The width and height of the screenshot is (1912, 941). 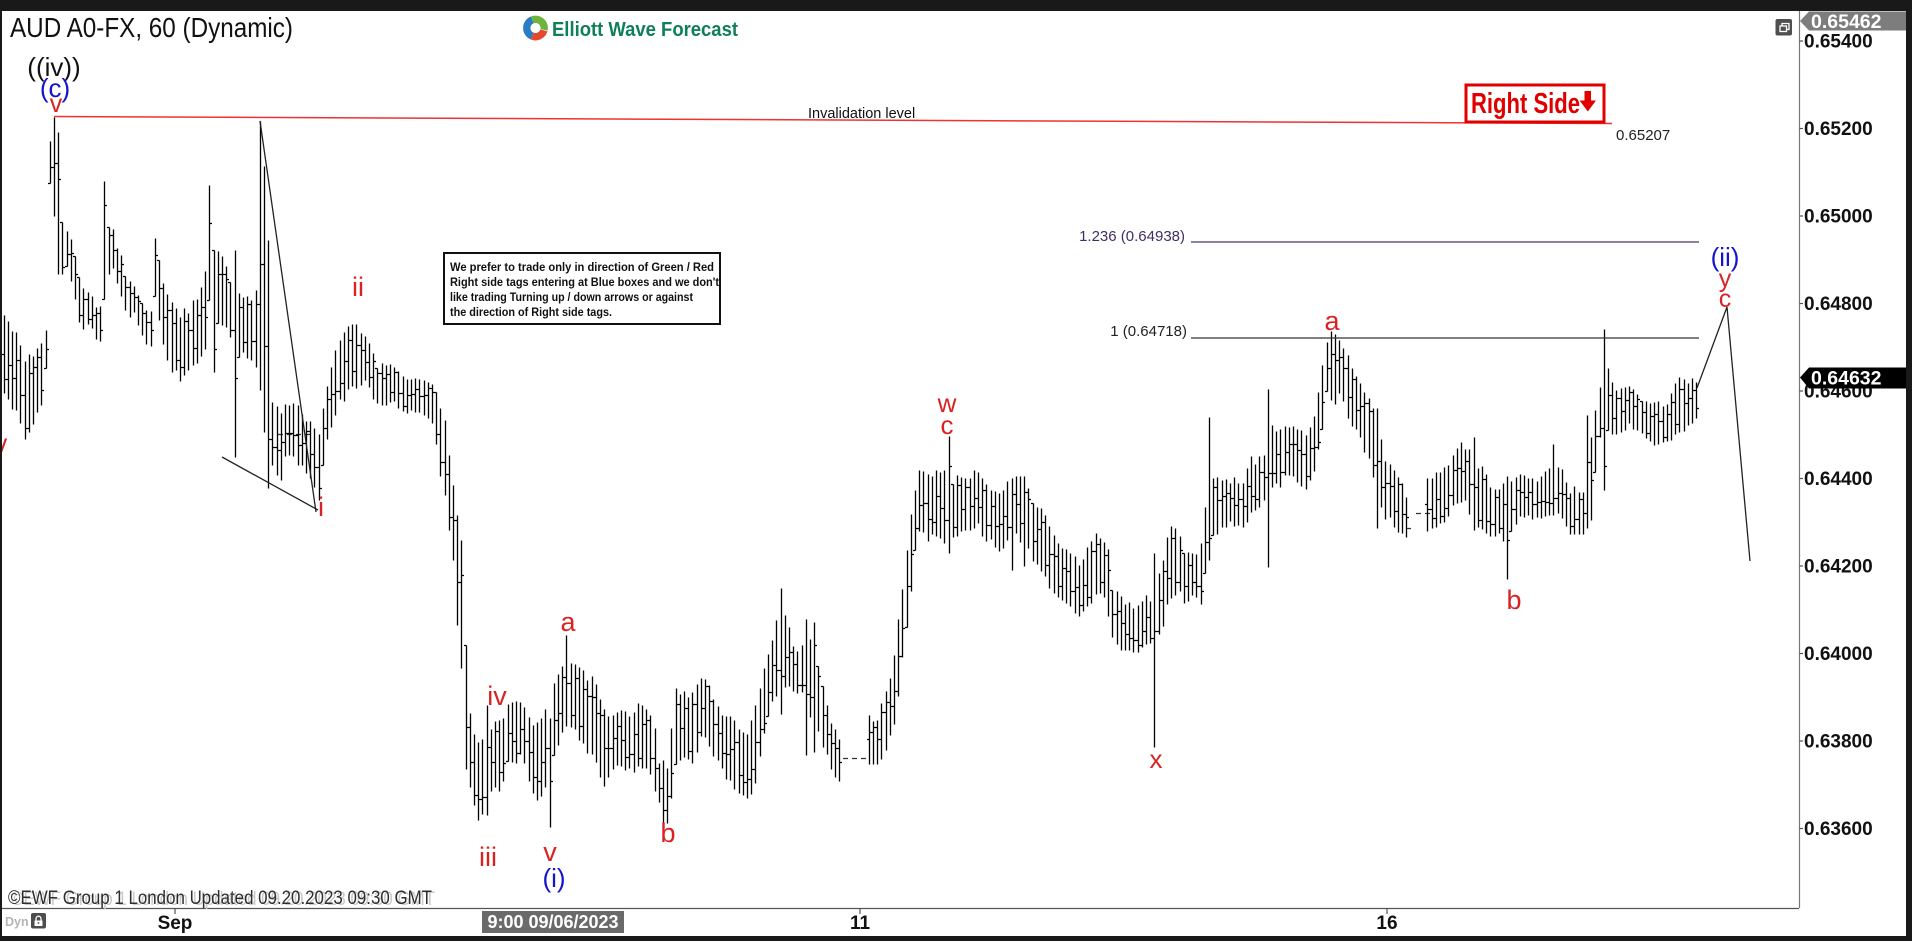 I want to click on svg-text: y, so click(x=1725, y=279).